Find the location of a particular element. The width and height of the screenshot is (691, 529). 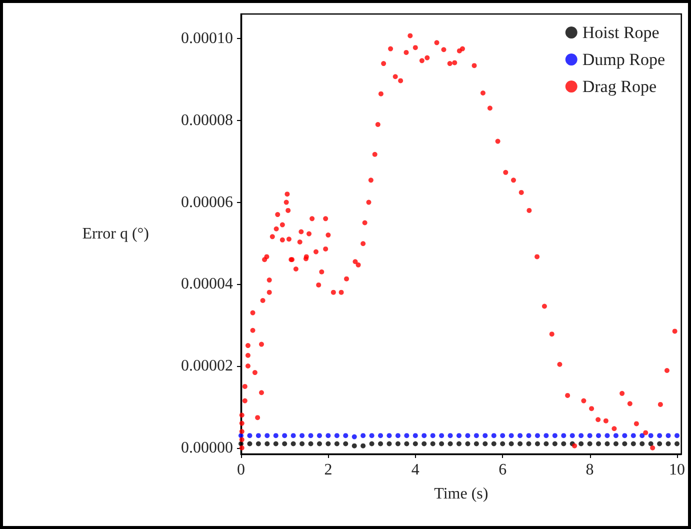

x-tick-label: 10 is located at coordinates (677, 470).